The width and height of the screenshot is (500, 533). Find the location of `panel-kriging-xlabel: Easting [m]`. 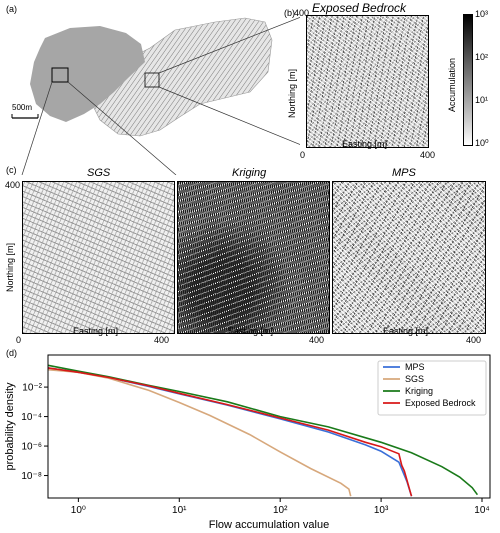

panel-kriging-xlabel: Easting [m] is located at coordinates (251, 331).